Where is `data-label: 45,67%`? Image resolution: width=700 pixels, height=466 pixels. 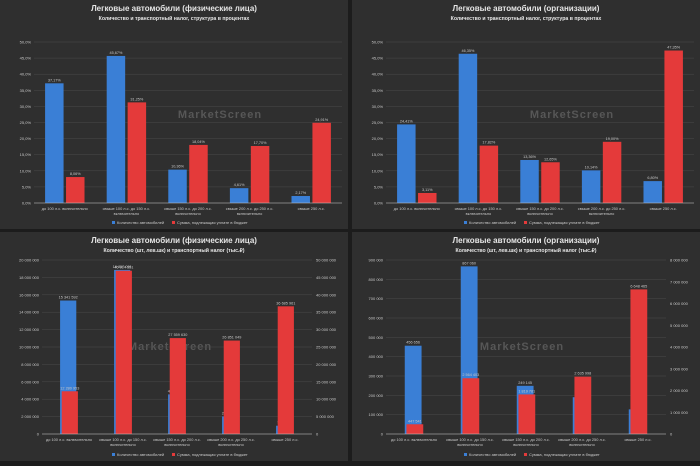
data-label: 45,67% is located at coordinates (116, 53).